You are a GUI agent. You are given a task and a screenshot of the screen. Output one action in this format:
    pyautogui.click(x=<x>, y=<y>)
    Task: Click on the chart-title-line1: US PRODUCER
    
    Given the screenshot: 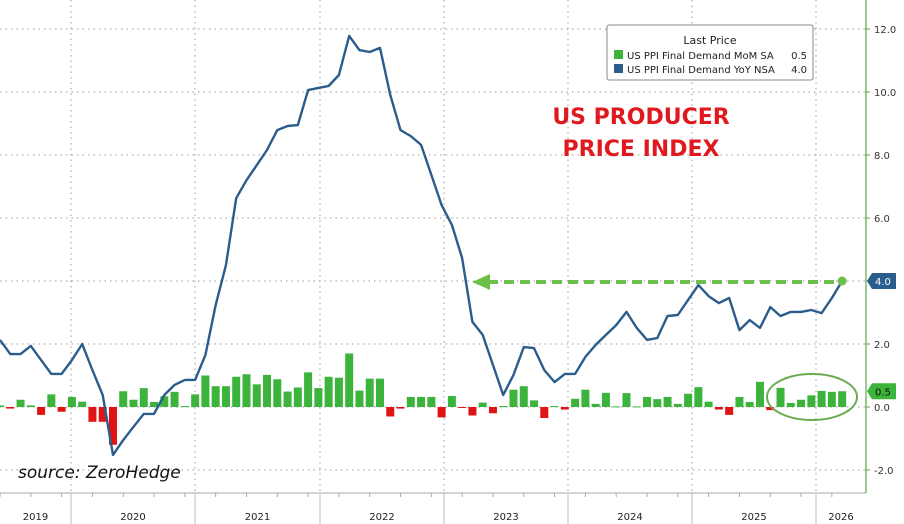 What is the action you would take?
    pyautogui.click(x=640, y=117)
    